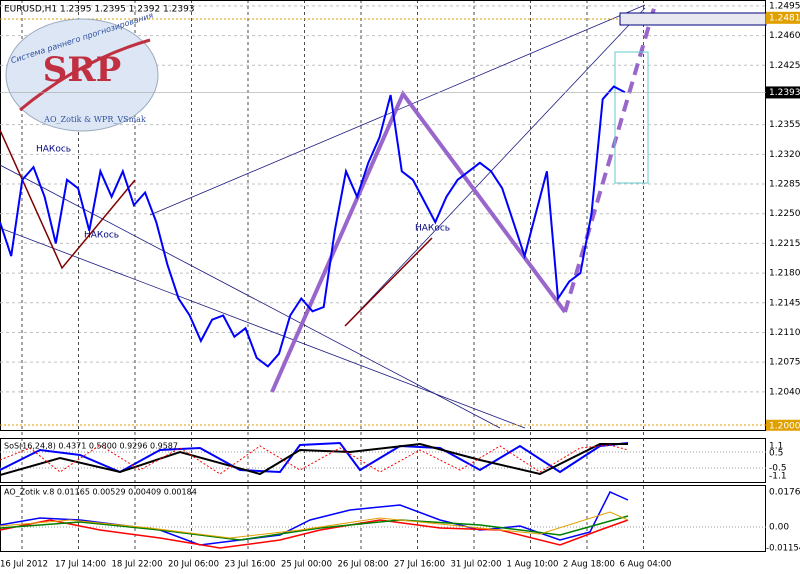 Image resolution: width=800 pixels, height=574 pixels. I want to click on target-price-label: 1.2481, so click(784, 18).